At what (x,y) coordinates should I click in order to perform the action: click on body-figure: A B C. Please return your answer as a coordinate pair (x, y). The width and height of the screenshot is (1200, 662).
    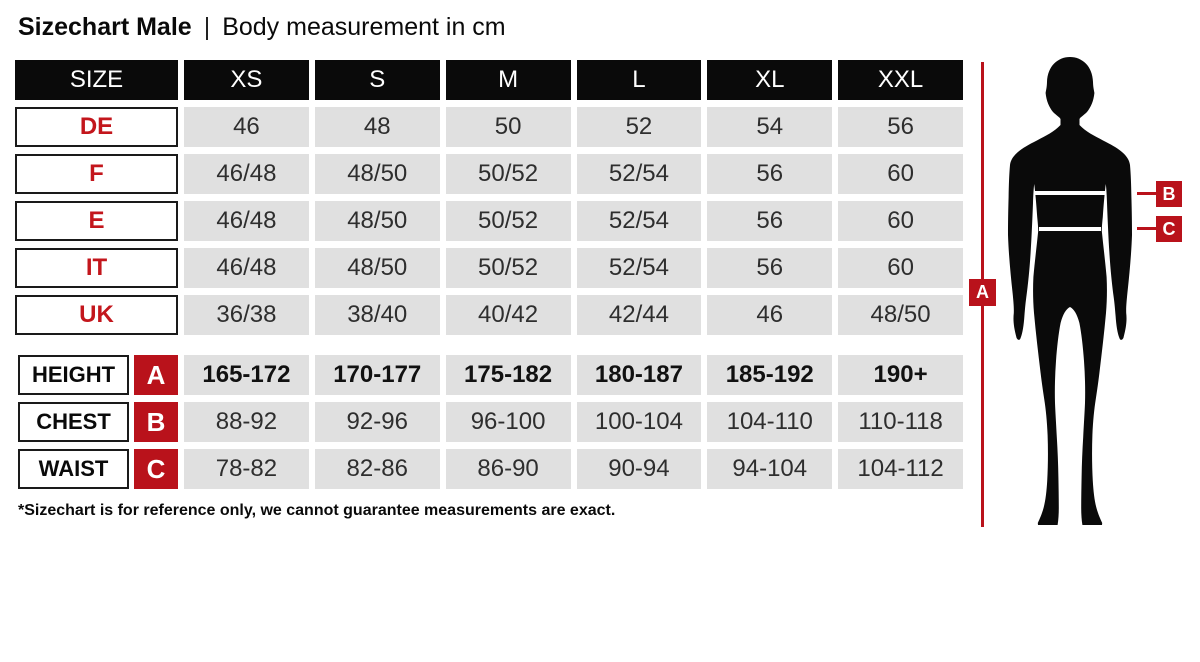
    Looking at the image, I should click on (1080, 294).